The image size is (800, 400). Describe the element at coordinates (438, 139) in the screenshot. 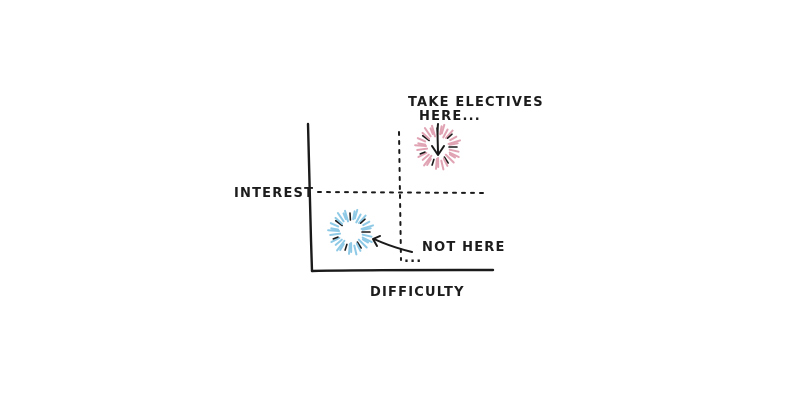

I see `down-arrow-icon` at that location.